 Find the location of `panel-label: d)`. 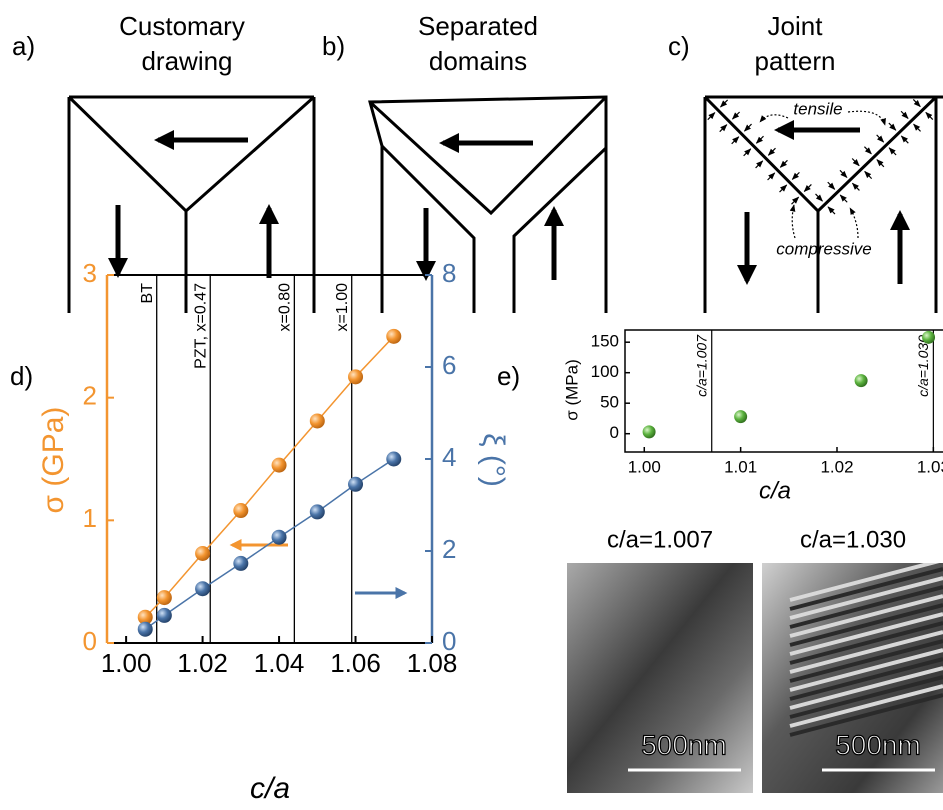

panel-label: d) is located at coordinates (21, 376).